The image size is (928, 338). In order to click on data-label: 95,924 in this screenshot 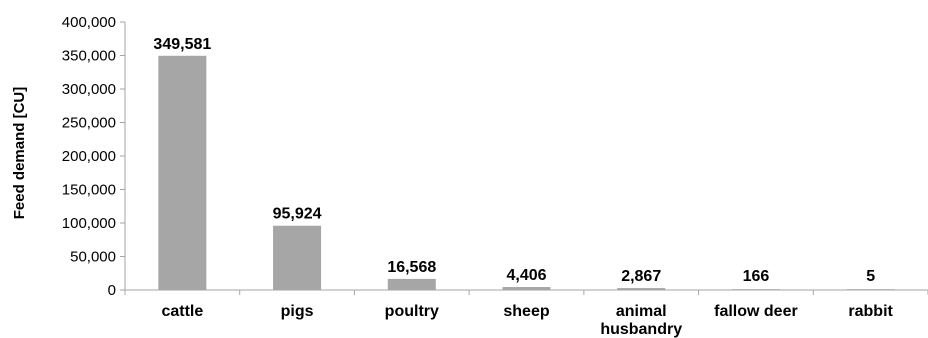, I will do `click(297, 214)`.